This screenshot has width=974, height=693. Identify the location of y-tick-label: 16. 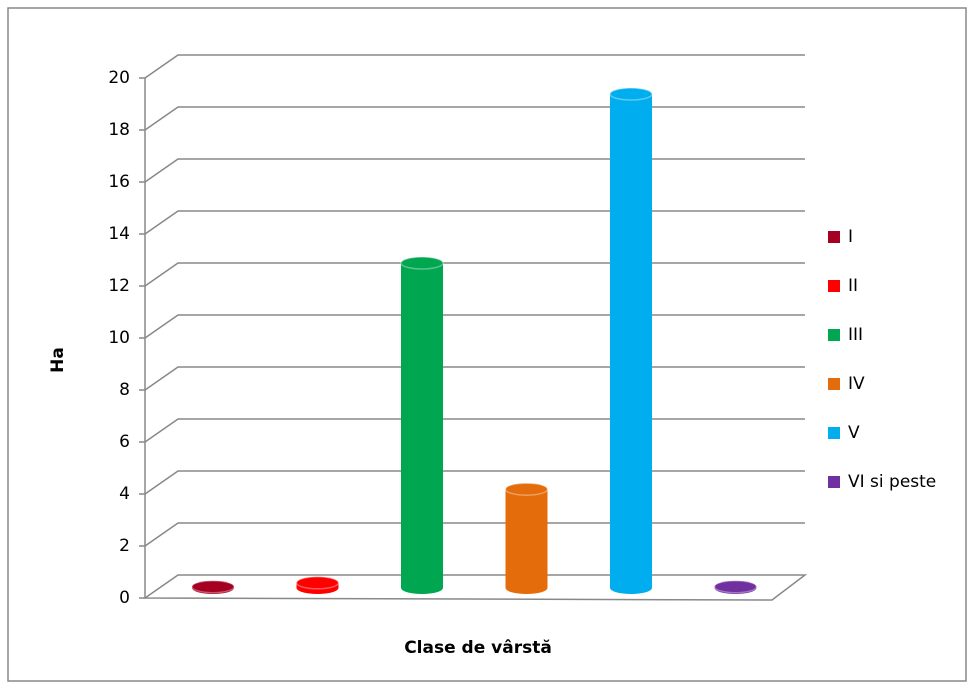
(119, 182).